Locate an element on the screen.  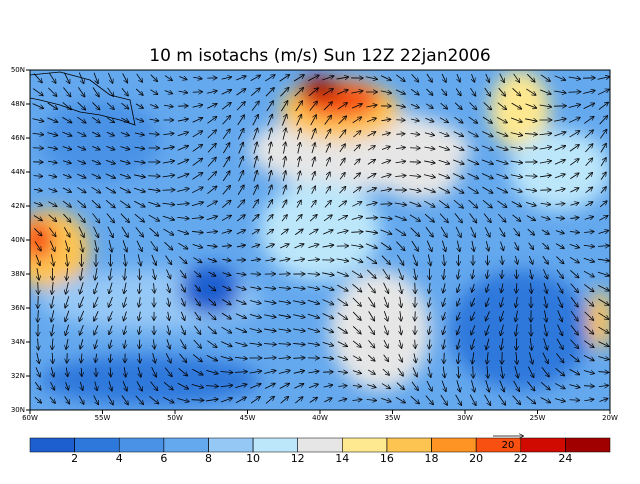
y-tick-label: 42N is located at coordinates (18, 206).